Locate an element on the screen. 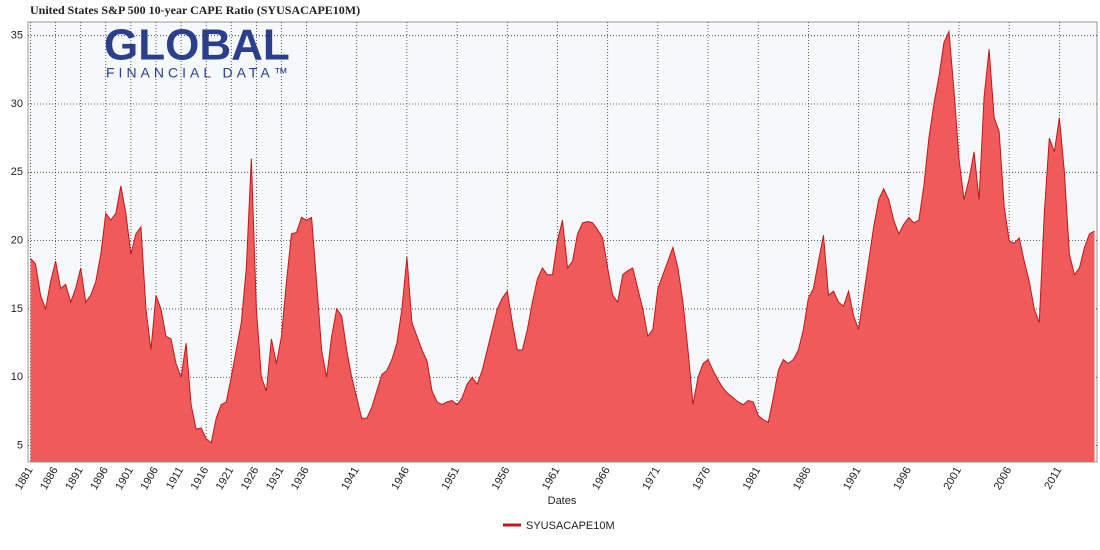  x-tick-label: 1956 is located at coordinates (501, 478).